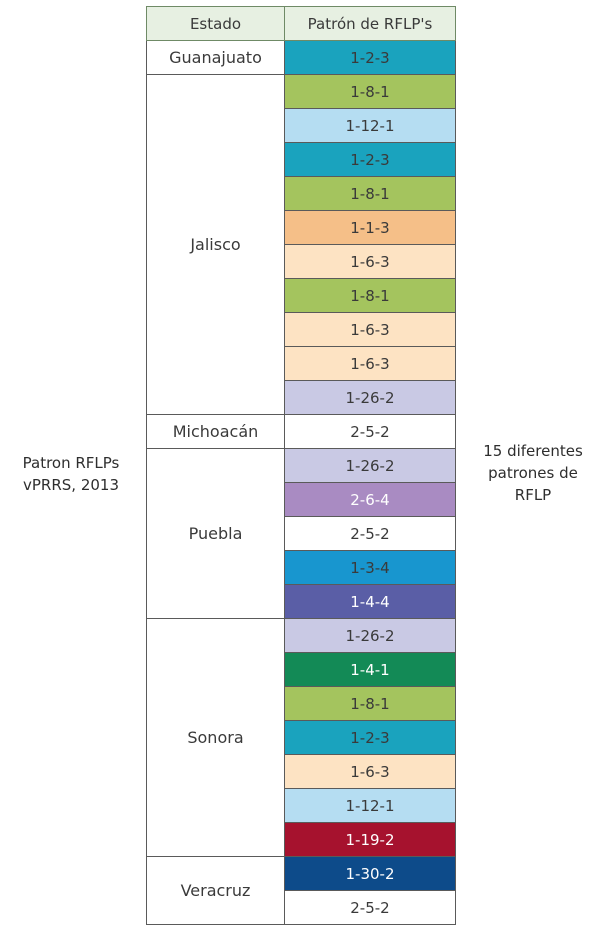 The image size is (600, 947). What do you see at coordinates (533, 451) in the screenshot?
I see `right-caption-line-1: 15 diferentes` at bounding box center [533, 451].